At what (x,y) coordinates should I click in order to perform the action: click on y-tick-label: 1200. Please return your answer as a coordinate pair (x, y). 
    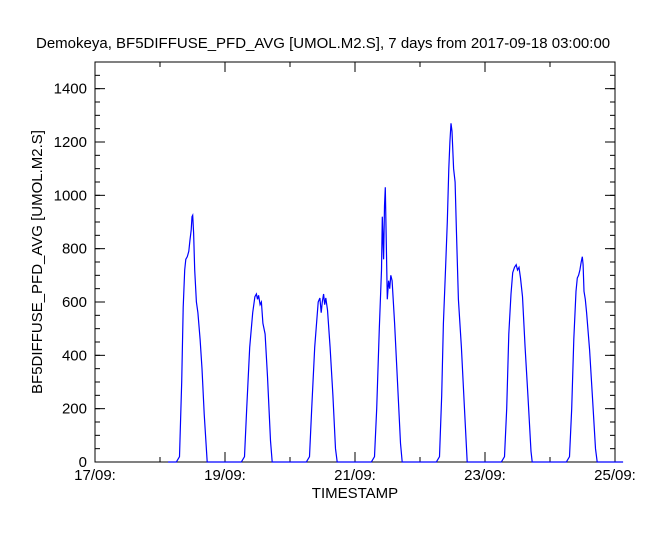
    Looking at the image, I should click on (70, 142).